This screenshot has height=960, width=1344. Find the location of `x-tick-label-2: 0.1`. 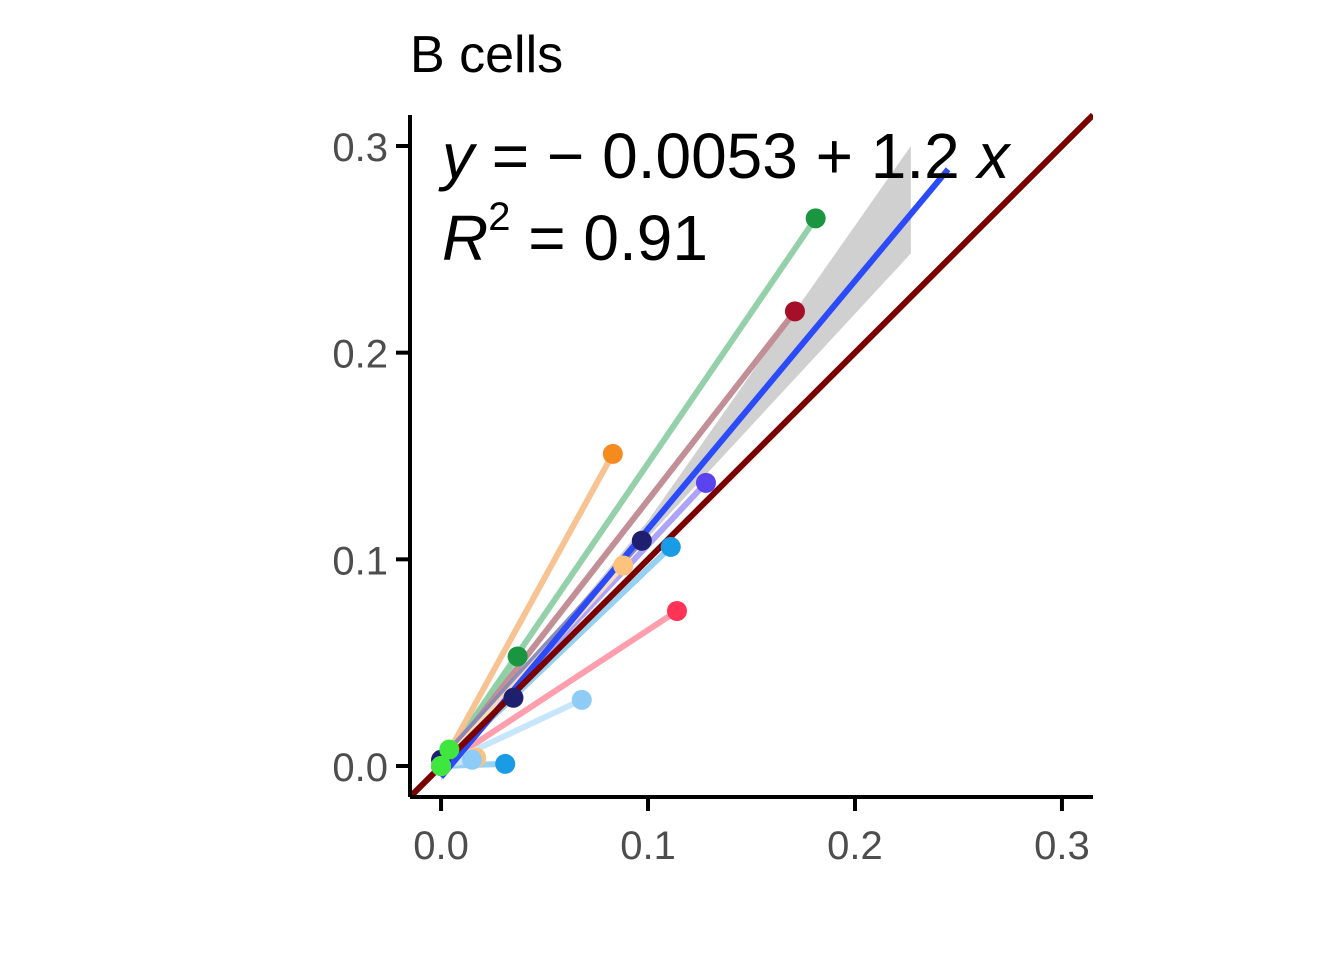

x-tick-label-2: 0.1 is located at coordinates (648, 846).